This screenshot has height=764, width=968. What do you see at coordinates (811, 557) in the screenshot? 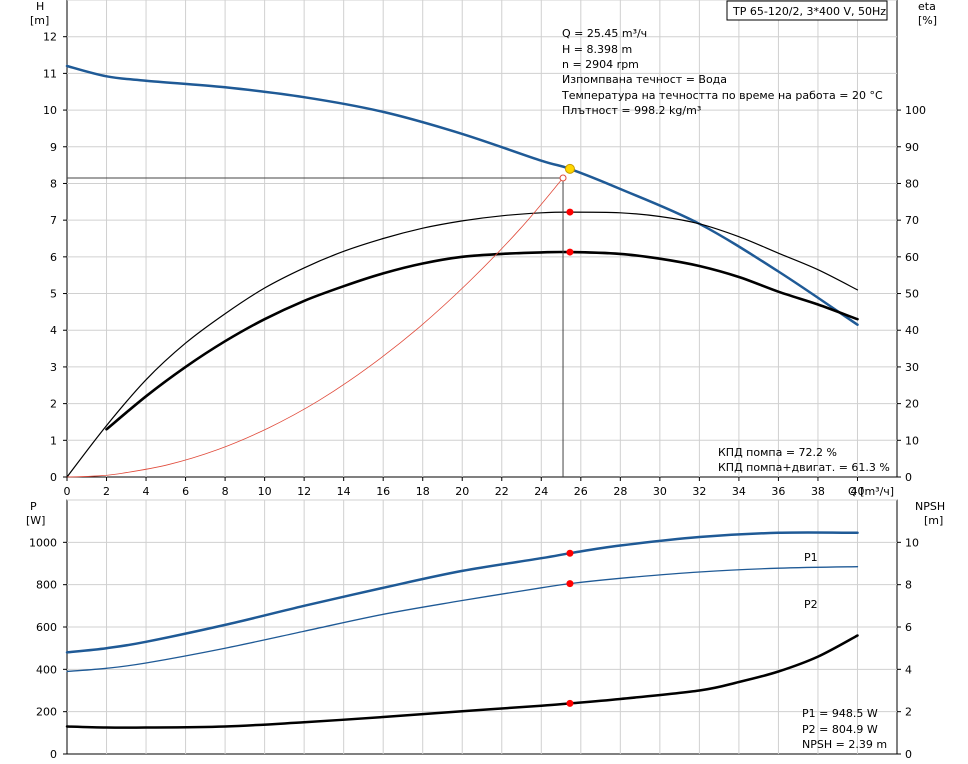
I see `p1-curve-label: P1` at bounding box center [811, 557].